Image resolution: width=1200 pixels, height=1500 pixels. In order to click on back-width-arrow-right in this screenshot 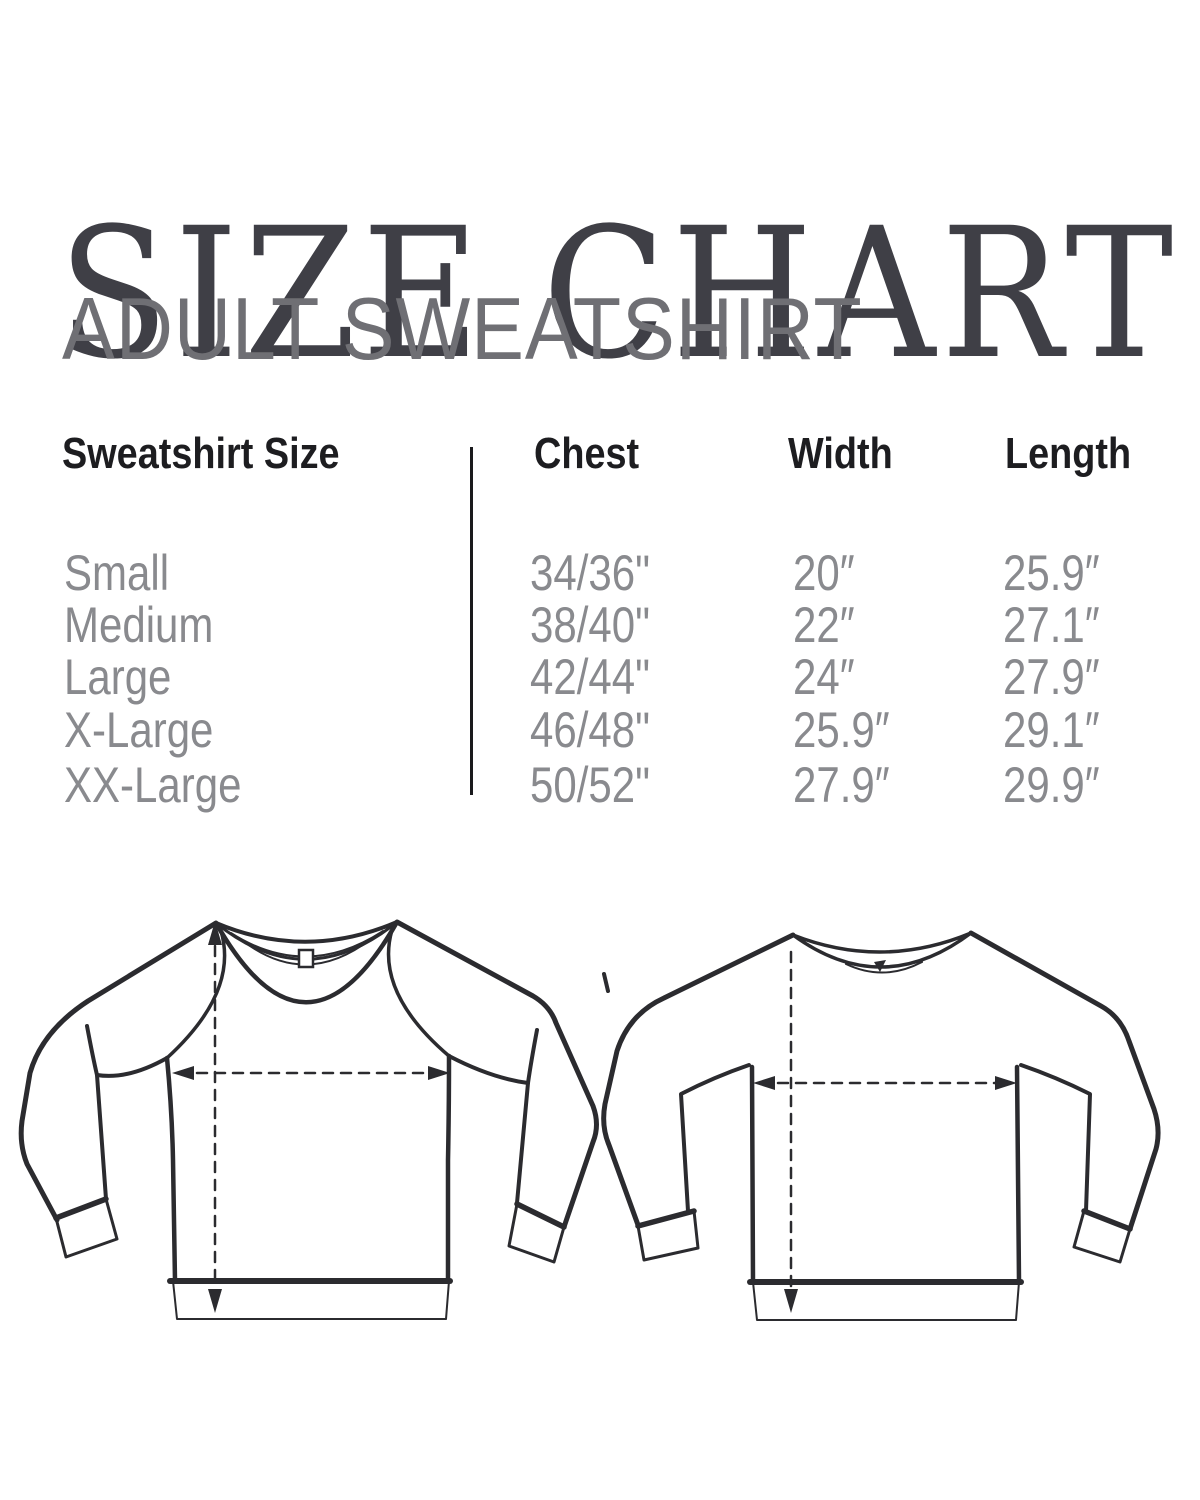, I will do `click(1006, 1083)`.